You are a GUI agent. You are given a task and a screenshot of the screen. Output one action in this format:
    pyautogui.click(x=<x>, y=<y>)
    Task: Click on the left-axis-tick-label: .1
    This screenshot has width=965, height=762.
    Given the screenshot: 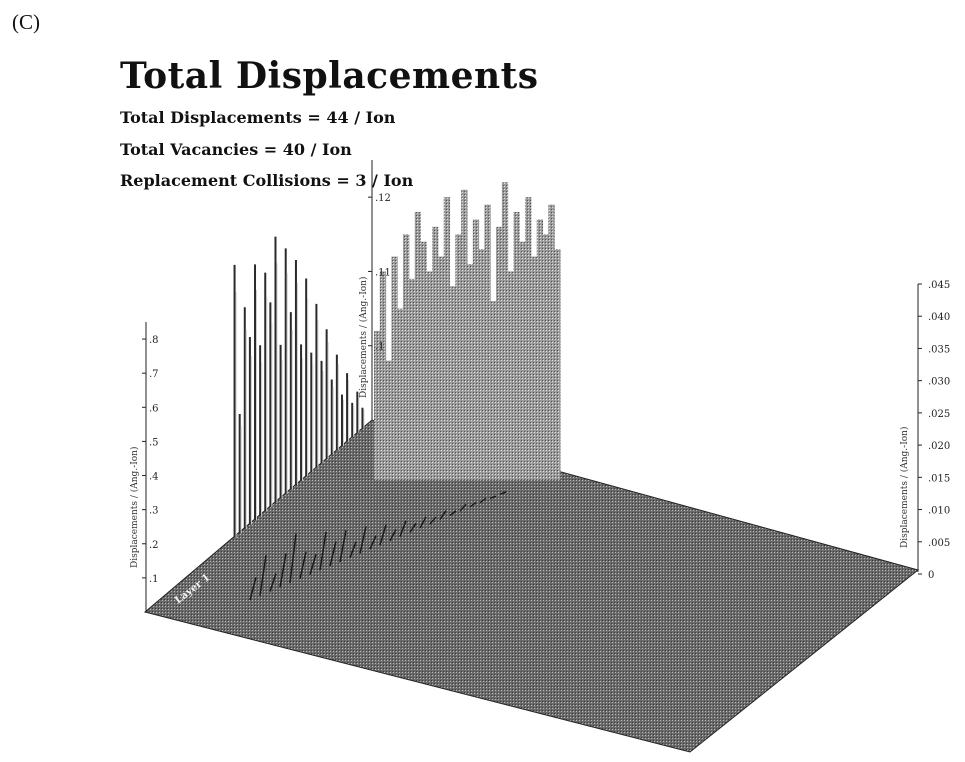 What is the action you would take?
    pyautogui.click(x=154, y=579)
    